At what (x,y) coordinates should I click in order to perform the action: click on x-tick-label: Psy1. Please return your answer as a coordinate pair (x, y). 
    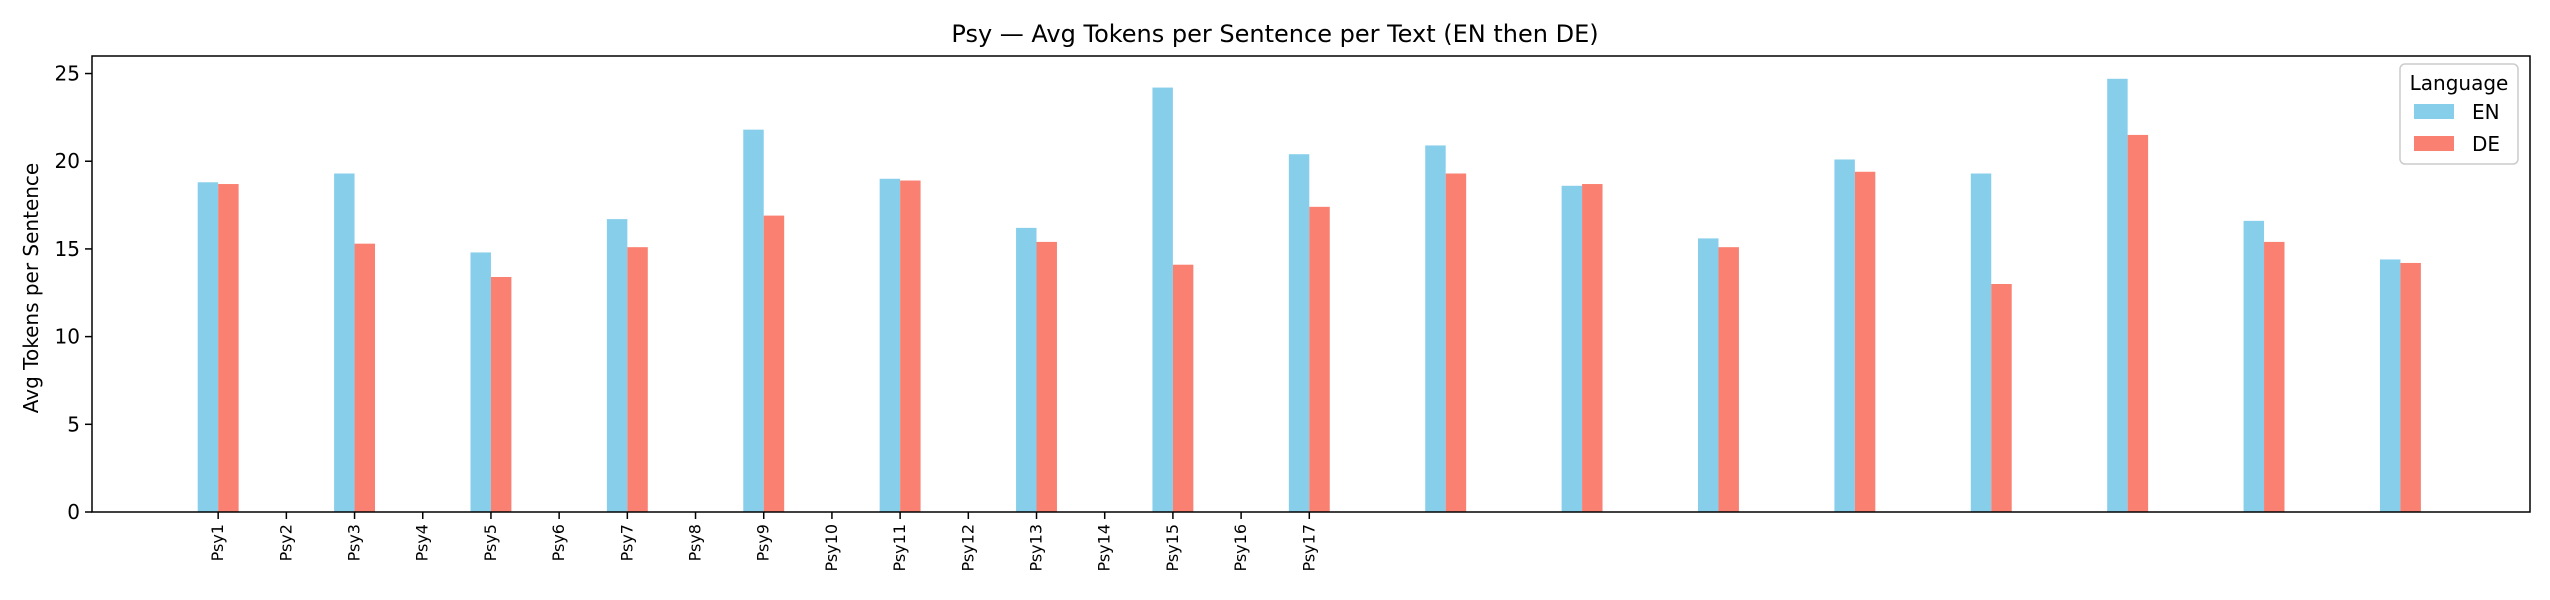
    Looking at the image, I should click on (217, 542).